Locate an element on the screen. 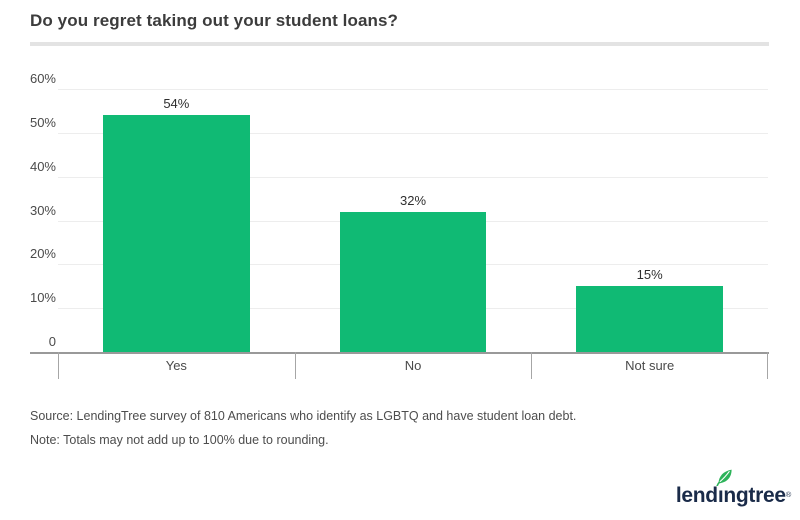  bar-value-label: 15% is located at coordinates (649, 275).